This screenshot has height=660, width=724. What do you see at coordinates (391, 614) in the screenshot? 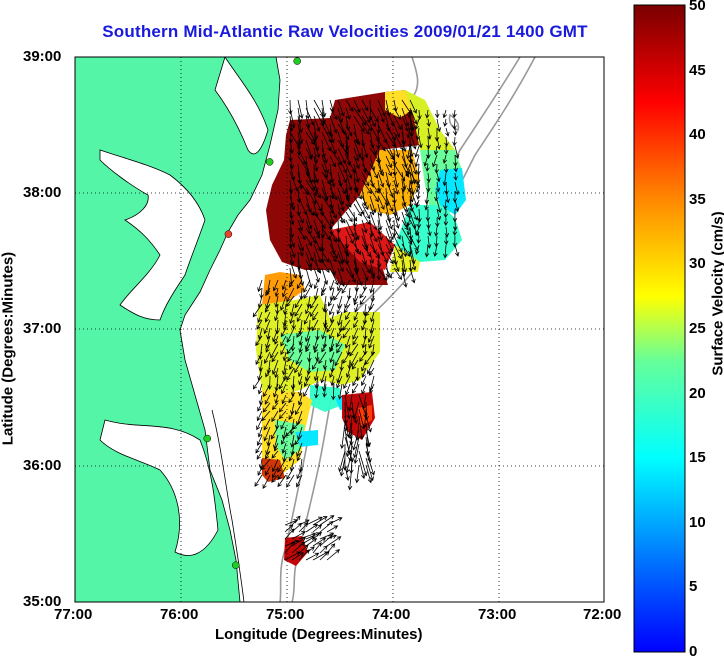
I see `lon-tick-74: 74:00` at bounding box center [391, 614].